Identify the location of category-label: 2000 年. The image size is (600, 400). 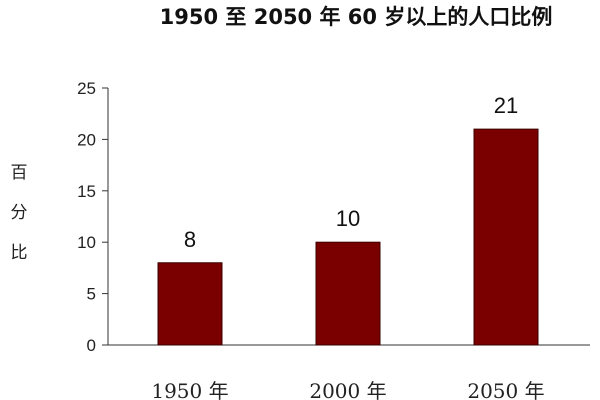
(347, 389).